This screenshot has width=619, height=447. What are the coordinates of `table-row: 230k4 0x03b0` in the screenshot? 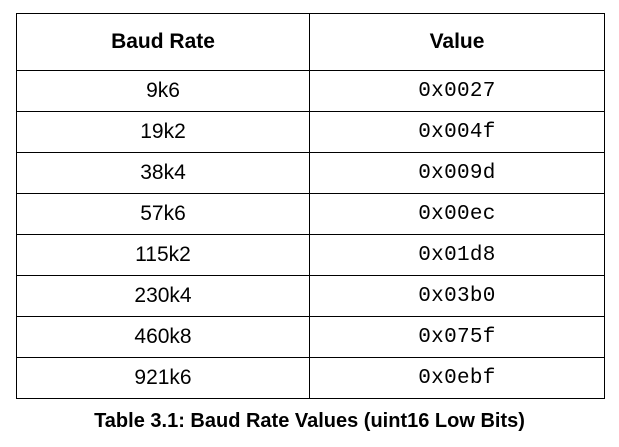 It's located at (310, 296).